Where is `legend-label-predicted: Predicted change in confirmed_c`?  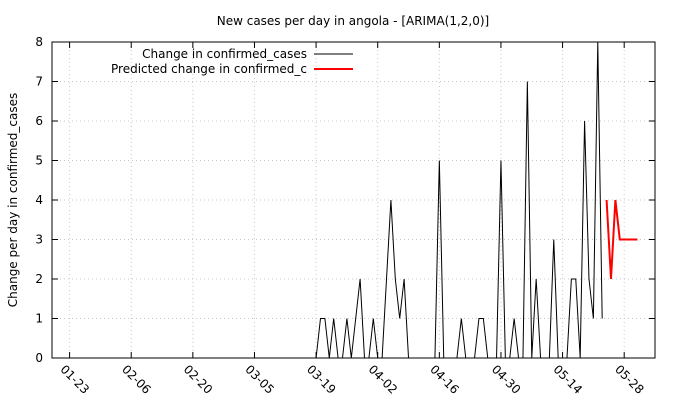 legend-label-predicted: Predicted change in confirmed_c is located at coordinates (209, 69).